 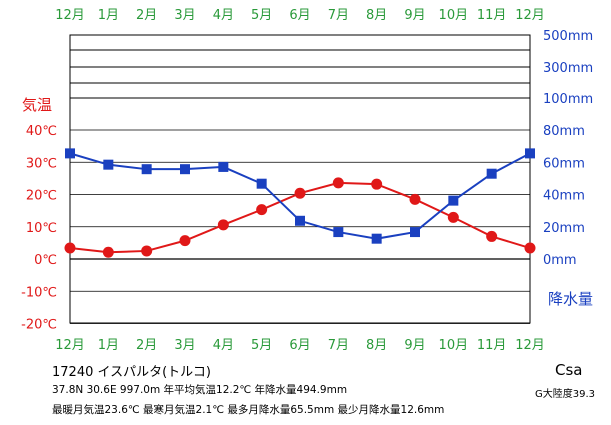 What do you see at coordinates (39, 325) in the screenshot?
I see `temperature-tick-label: -20℃` at bounding box center [39, 325].